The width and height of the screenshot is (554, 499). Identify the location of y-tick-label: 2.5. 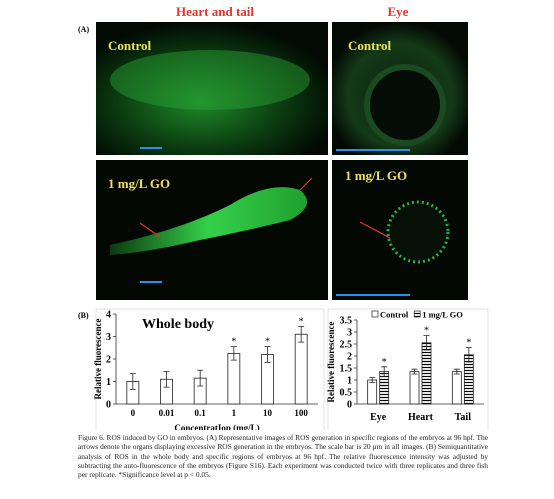
(346, 345).